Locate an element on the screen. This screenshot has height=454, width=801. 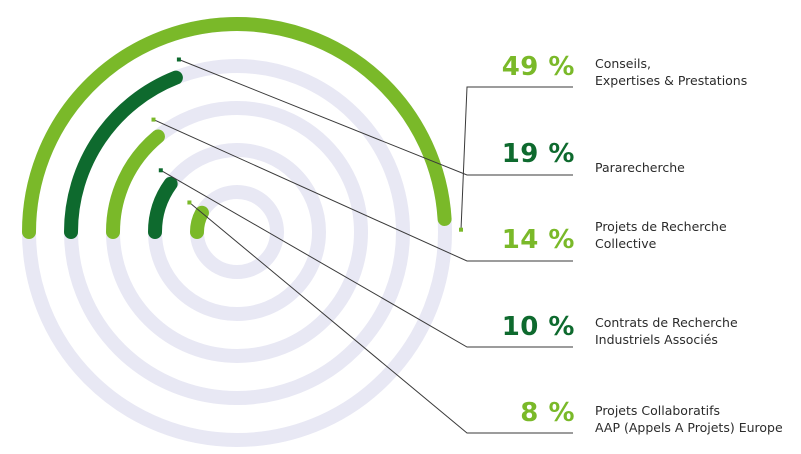
value-label-contrats: 10 % is located at coordinates (538, 327).